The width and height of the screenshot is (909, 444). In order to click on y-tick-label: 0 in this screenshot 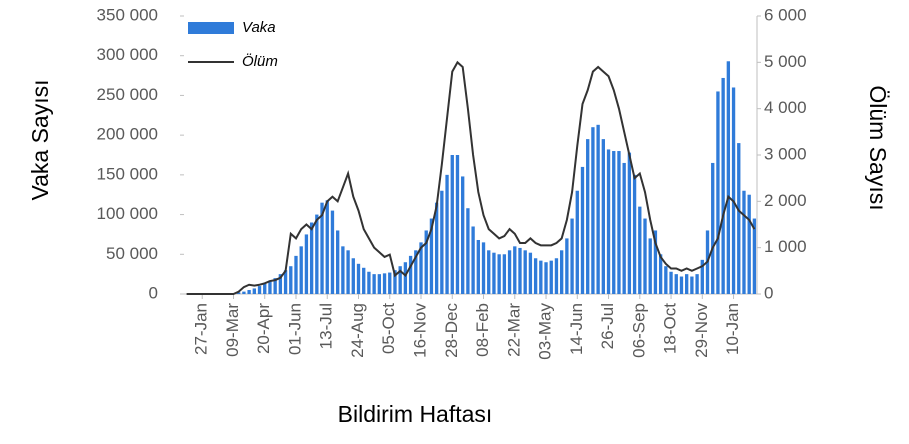, I will do `click(153, 292)`.